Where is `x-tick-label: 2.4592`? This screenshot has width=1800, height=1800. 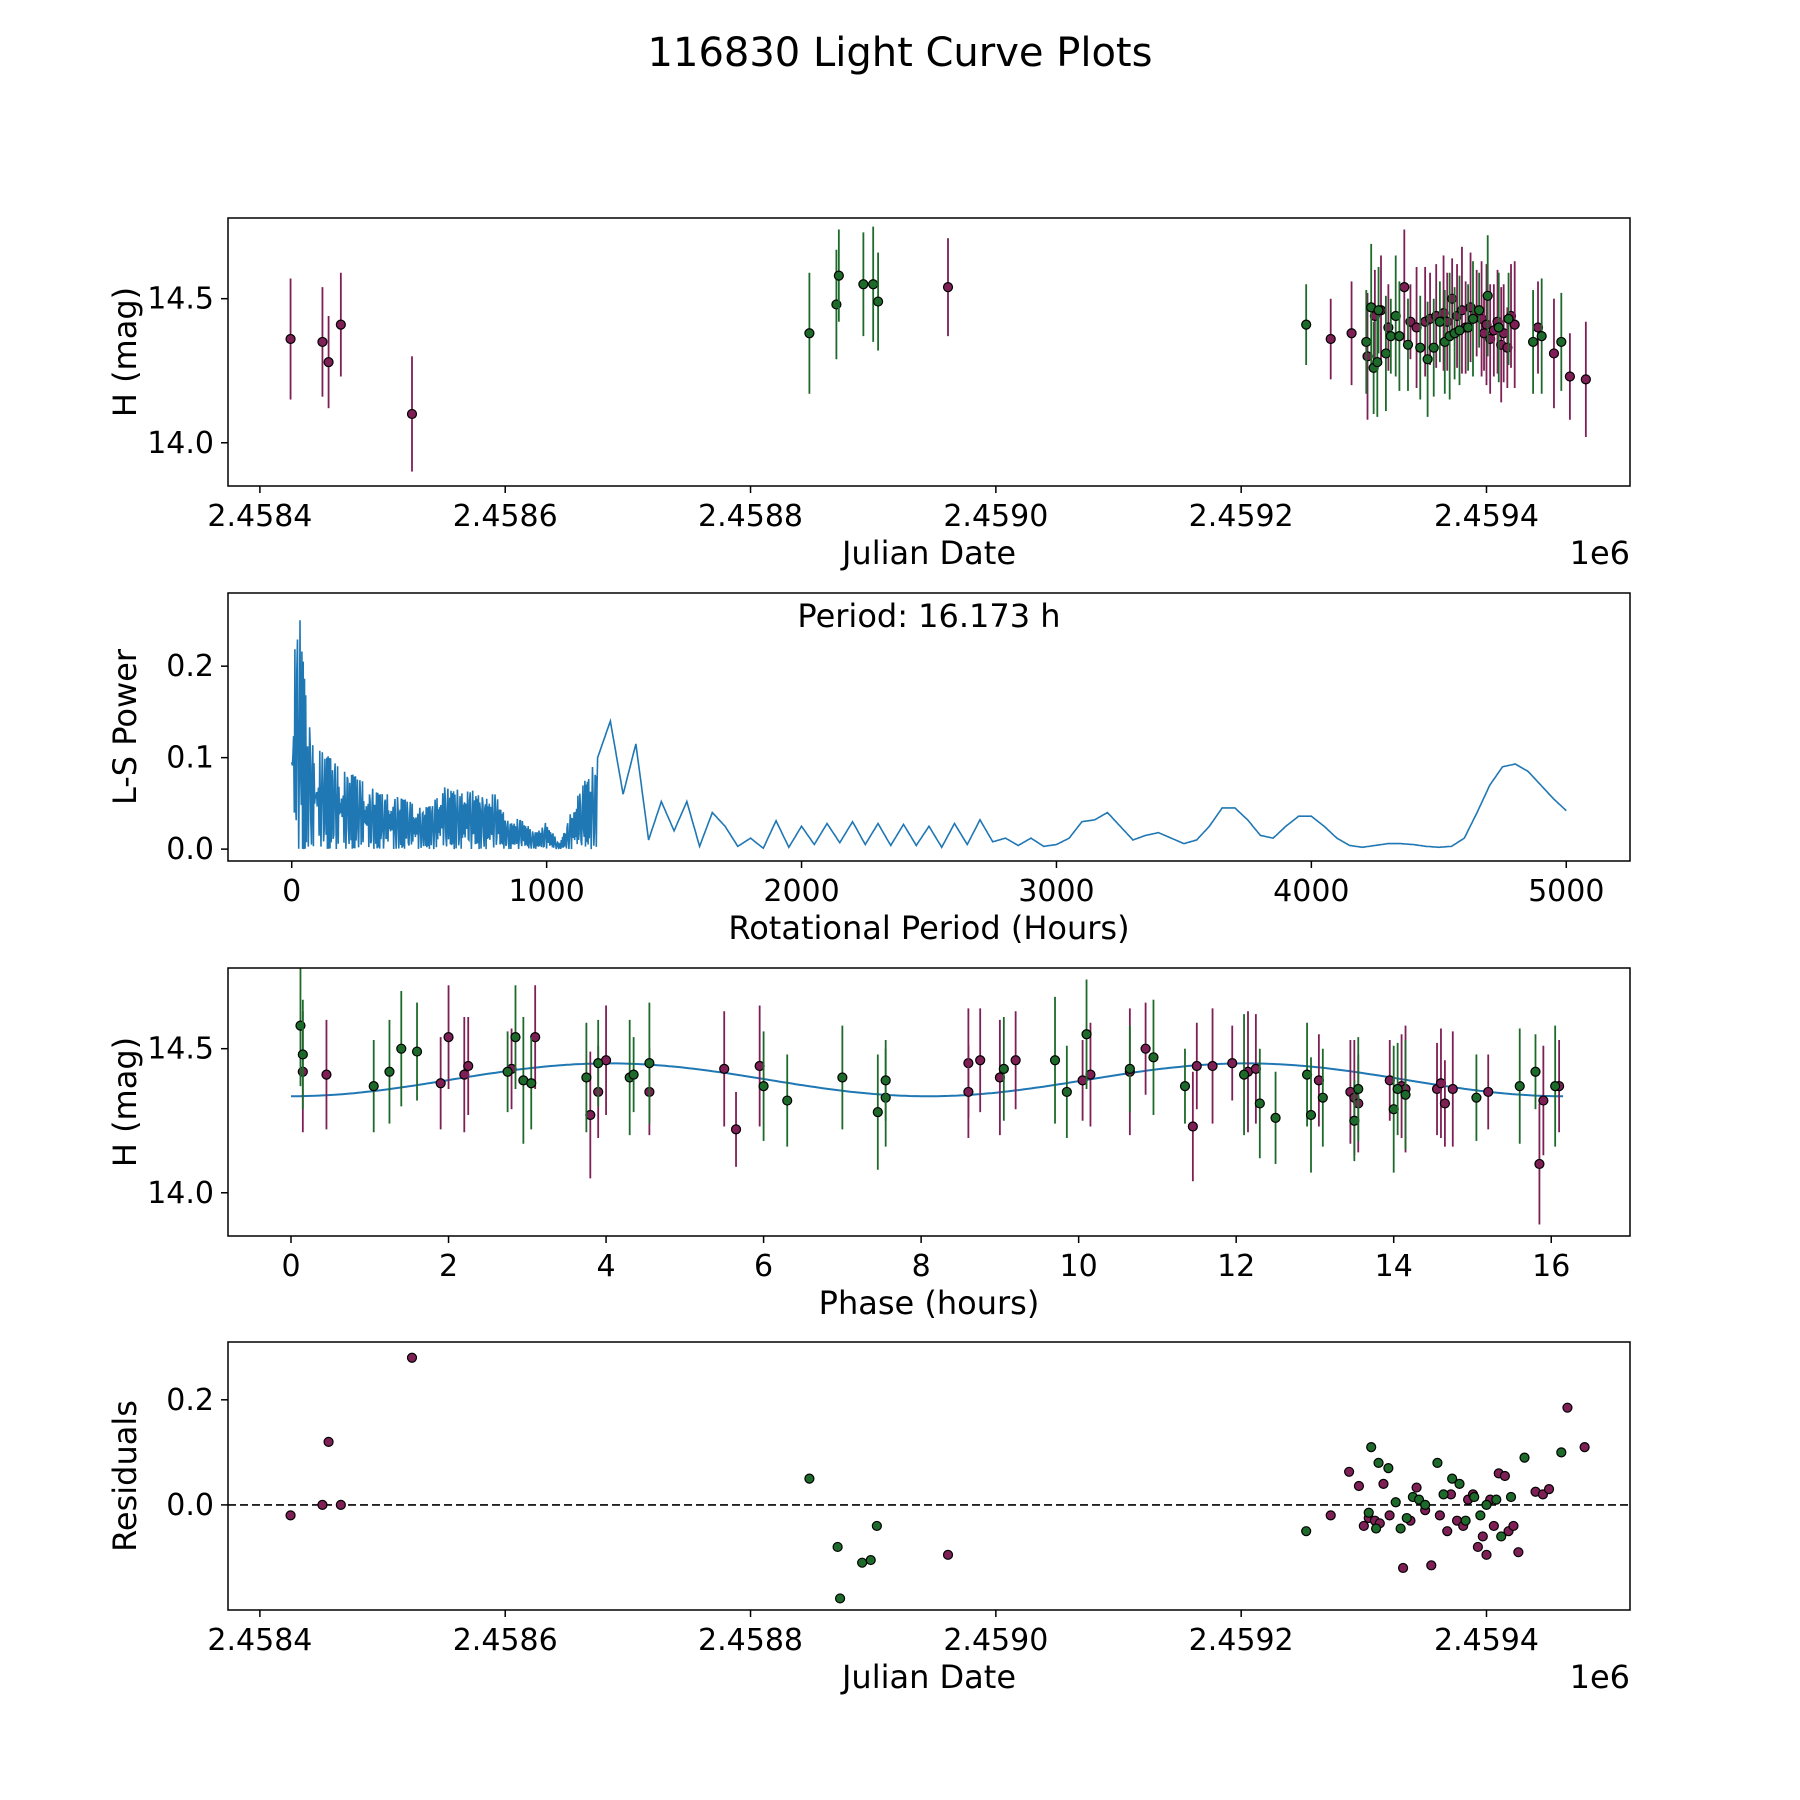 x-tick-label: 2.4592 is located at coordinates (1241, 1640).